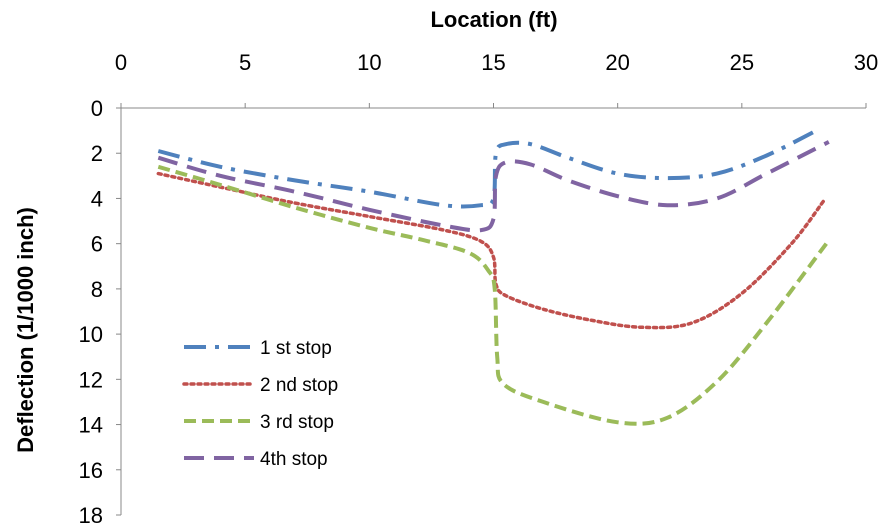 The height and width of the screenshot is (530, 888). Describe the element at coordinates (369, 62) in the screenshot. I see `x-tick-label: 10` at that location.